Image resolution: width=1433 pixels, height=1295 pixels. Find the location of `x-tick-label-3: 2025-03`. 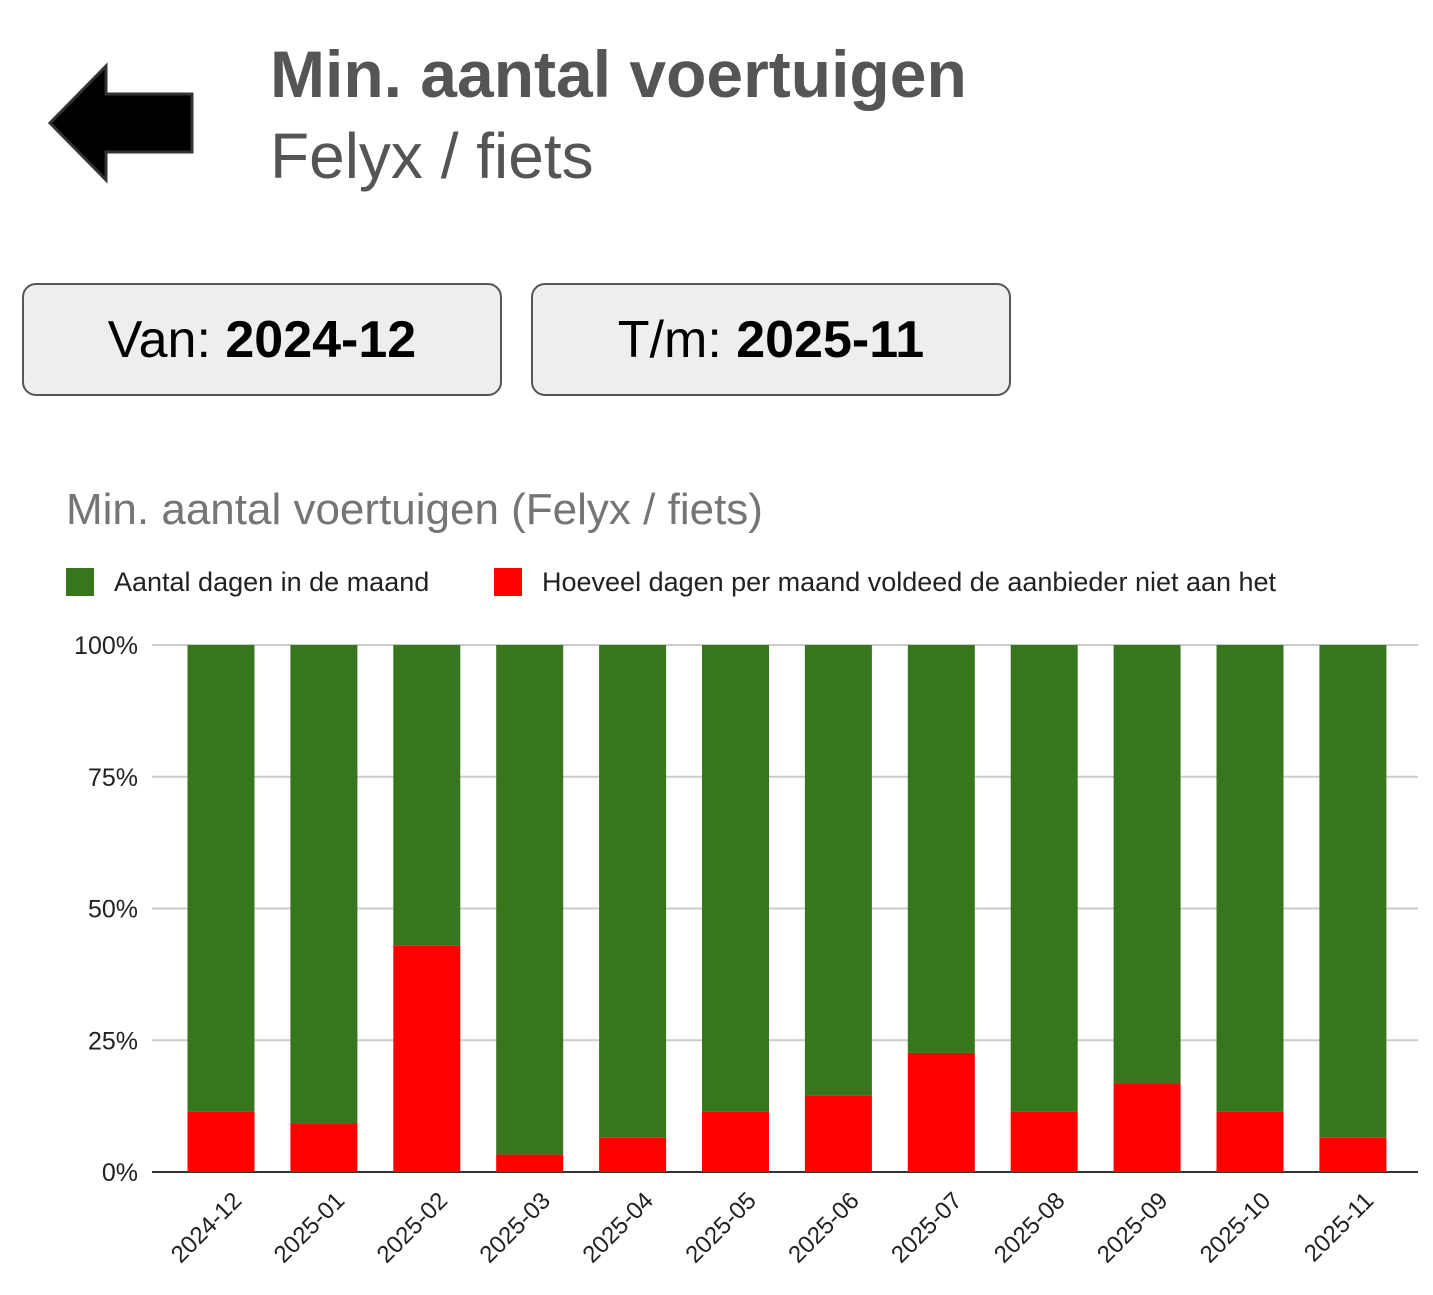

x-tick-label-3: 2025-03 is located at coordinates (515, 1227).